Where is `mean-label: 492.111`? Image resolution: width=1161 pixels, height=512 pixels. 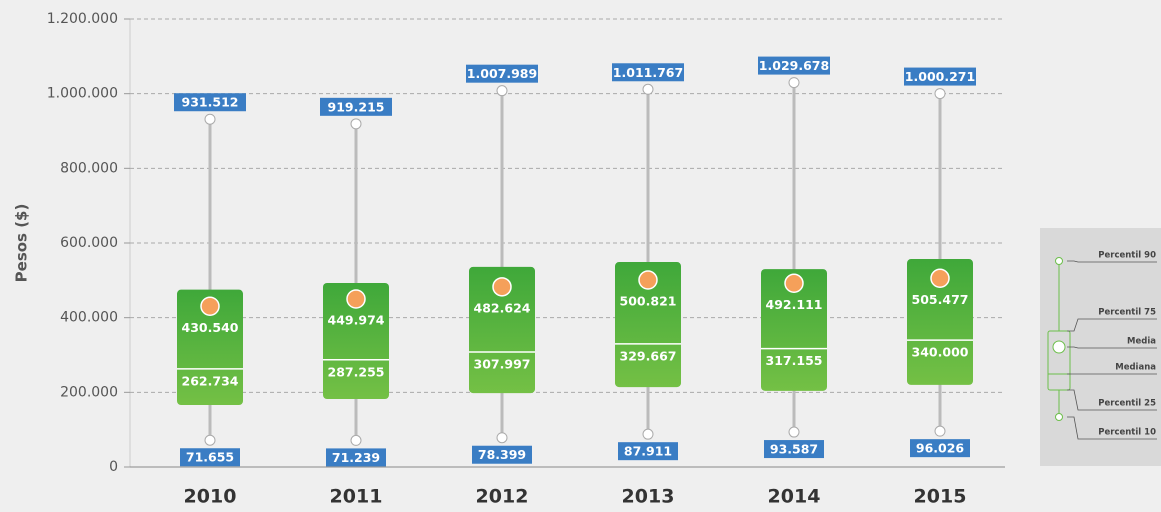
mean-label: 492.111 is located at coordinates (794, 304).